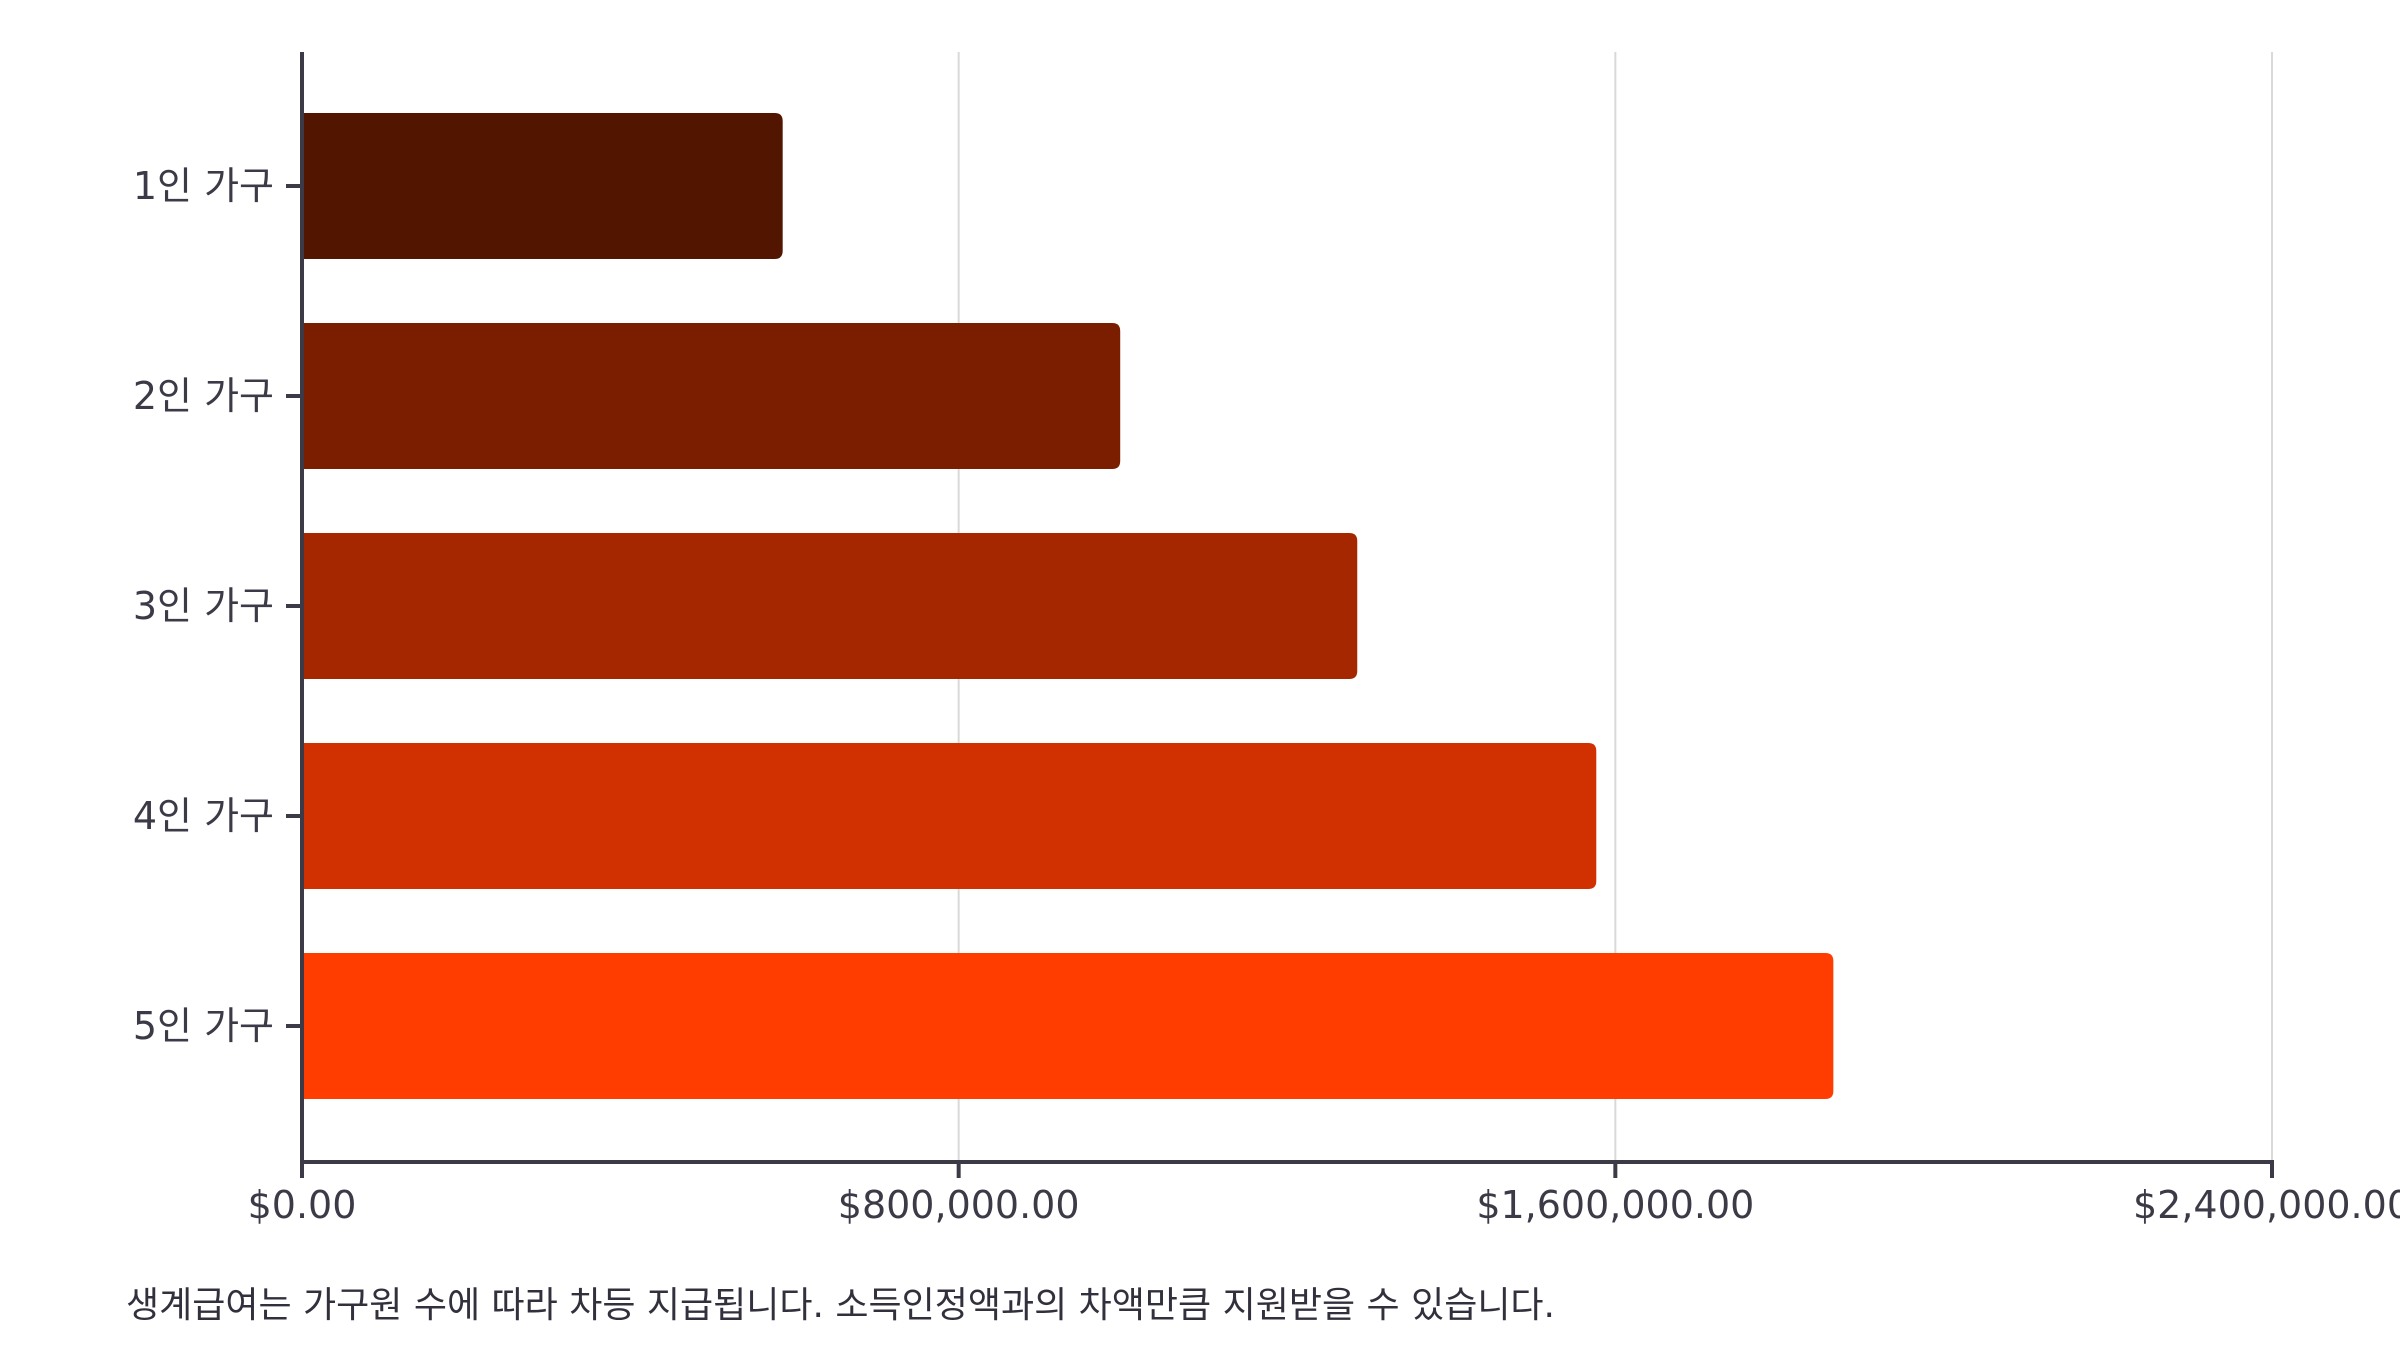 The height and width of the screenshot is (1371, 2400). What do you see at coordinates (203, 816) in the screenshot?
I see `y-tick-label: 4인 가구` at bounding box center [203, 816].